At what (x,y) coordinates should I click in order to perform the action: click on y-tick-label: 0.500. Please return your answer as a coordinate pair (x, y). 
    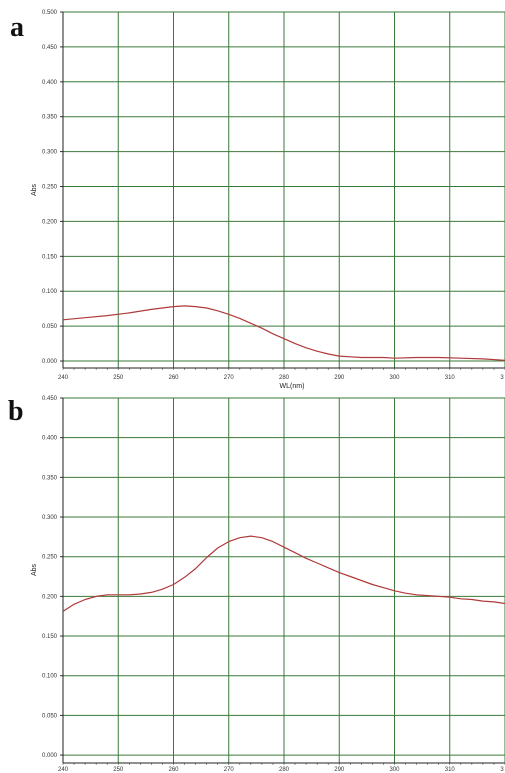
    Looking at the image, I should click on (50, 13).